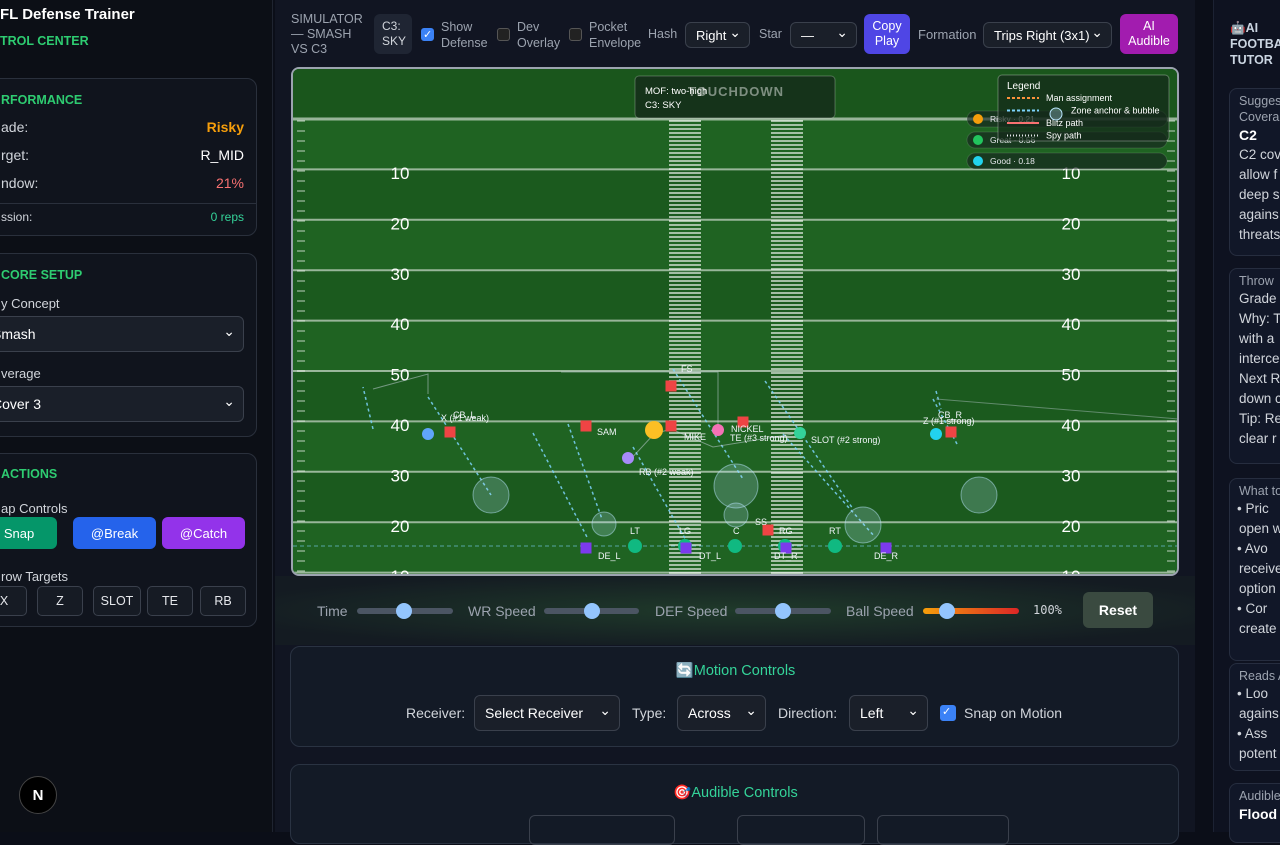 This screenshot has height=845, width=1280. What do you see at coordinates (122, 404) in the screenshot?
I see `coverage-select: Cover 3` at bounding box center [122, 404].